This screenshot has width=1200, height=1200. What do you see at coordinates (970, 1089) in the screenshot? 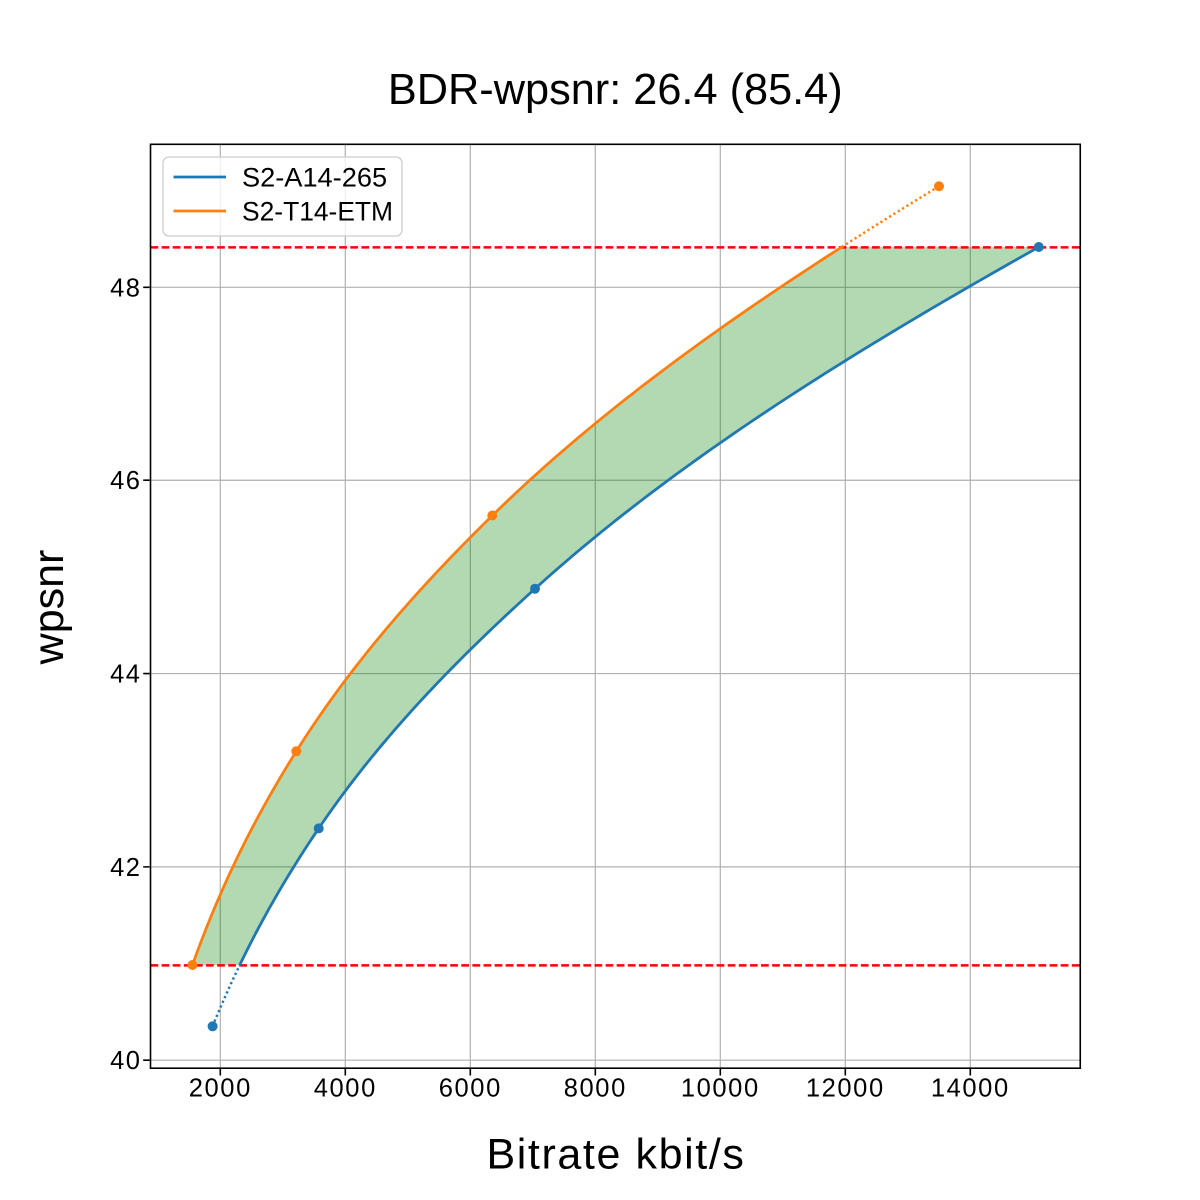
I see `svg-text: 14000` at bounding box center [970, 1089].